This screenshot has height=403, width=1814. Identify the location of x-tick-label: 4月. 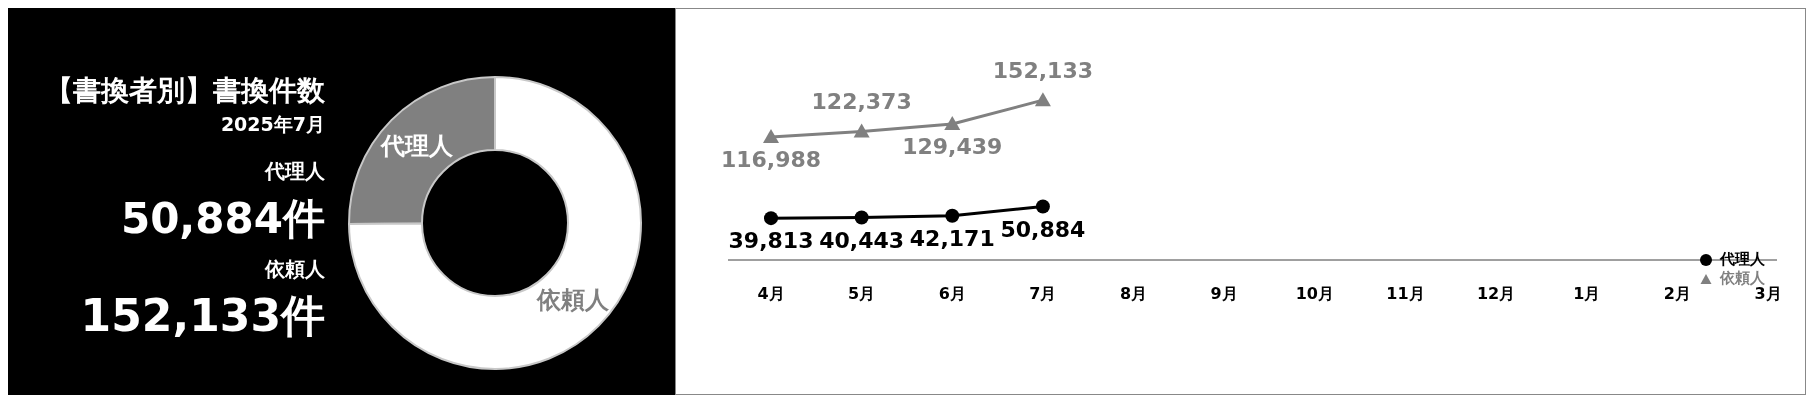
(771, 294).